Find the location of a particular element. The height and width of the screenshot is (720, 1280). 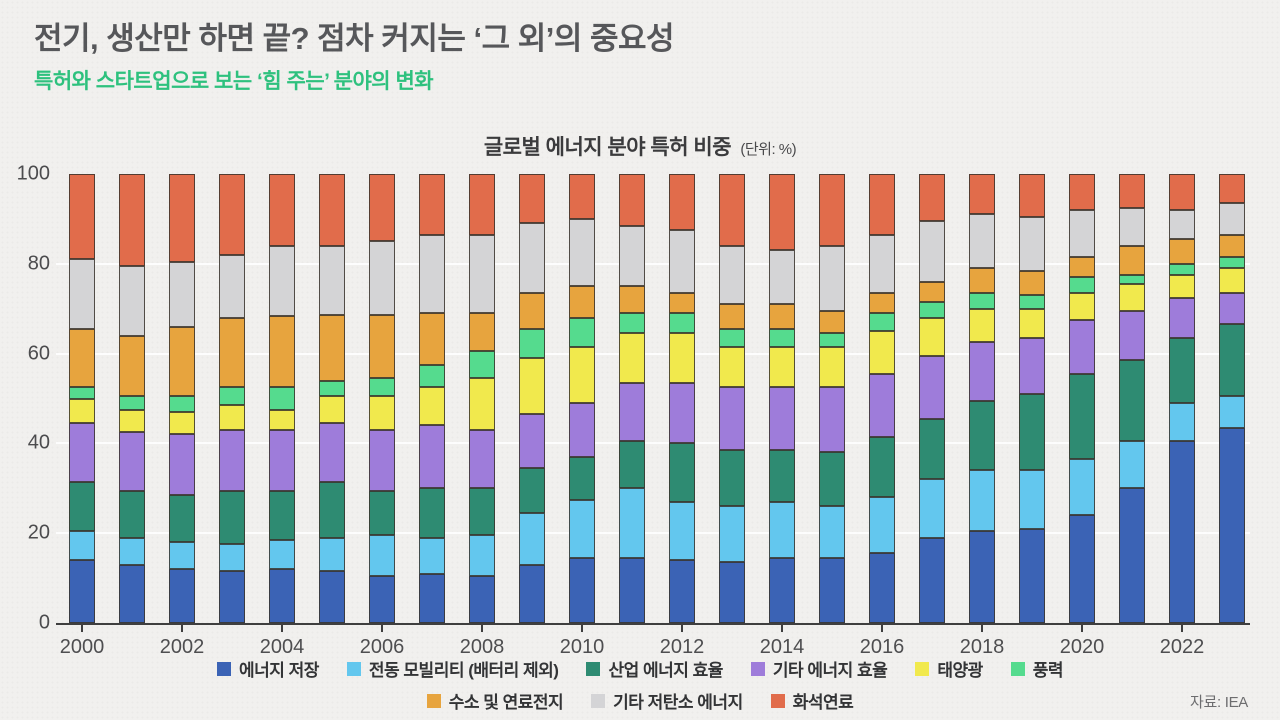

x-axis-label-2010: 2010 is located at coordinates (582, 647).